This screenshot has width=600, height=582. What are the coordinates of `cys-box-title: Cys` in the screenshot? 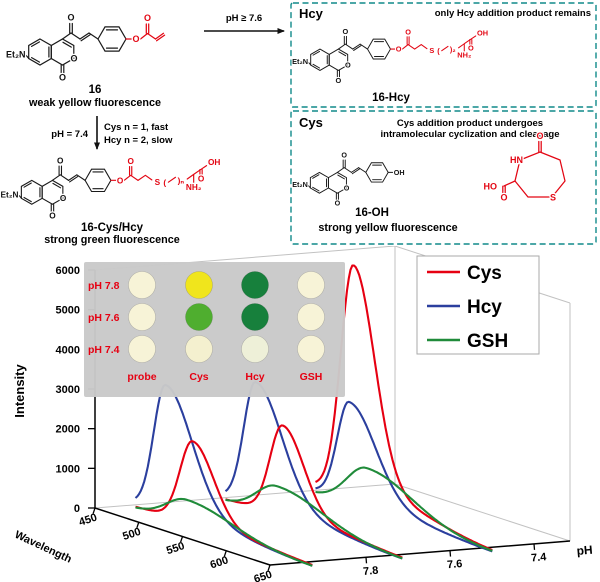 It's located at (311, 122).